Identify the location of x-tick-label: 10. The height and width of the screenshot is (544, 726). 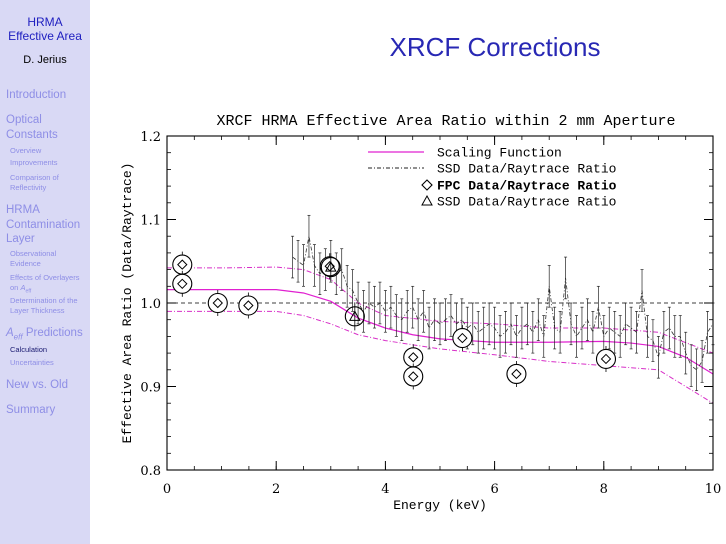
(713, 489).